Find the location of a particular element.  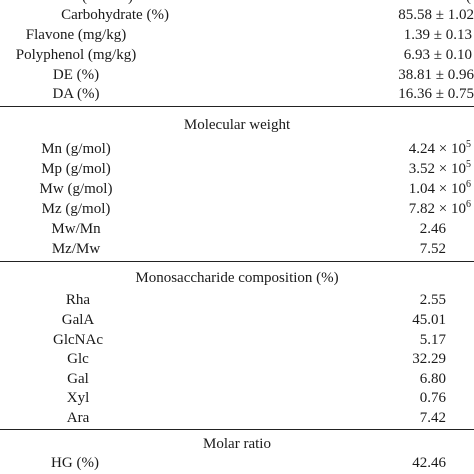

row-value: 6.93 ± 0.10 is located at coordinates (437, 55).